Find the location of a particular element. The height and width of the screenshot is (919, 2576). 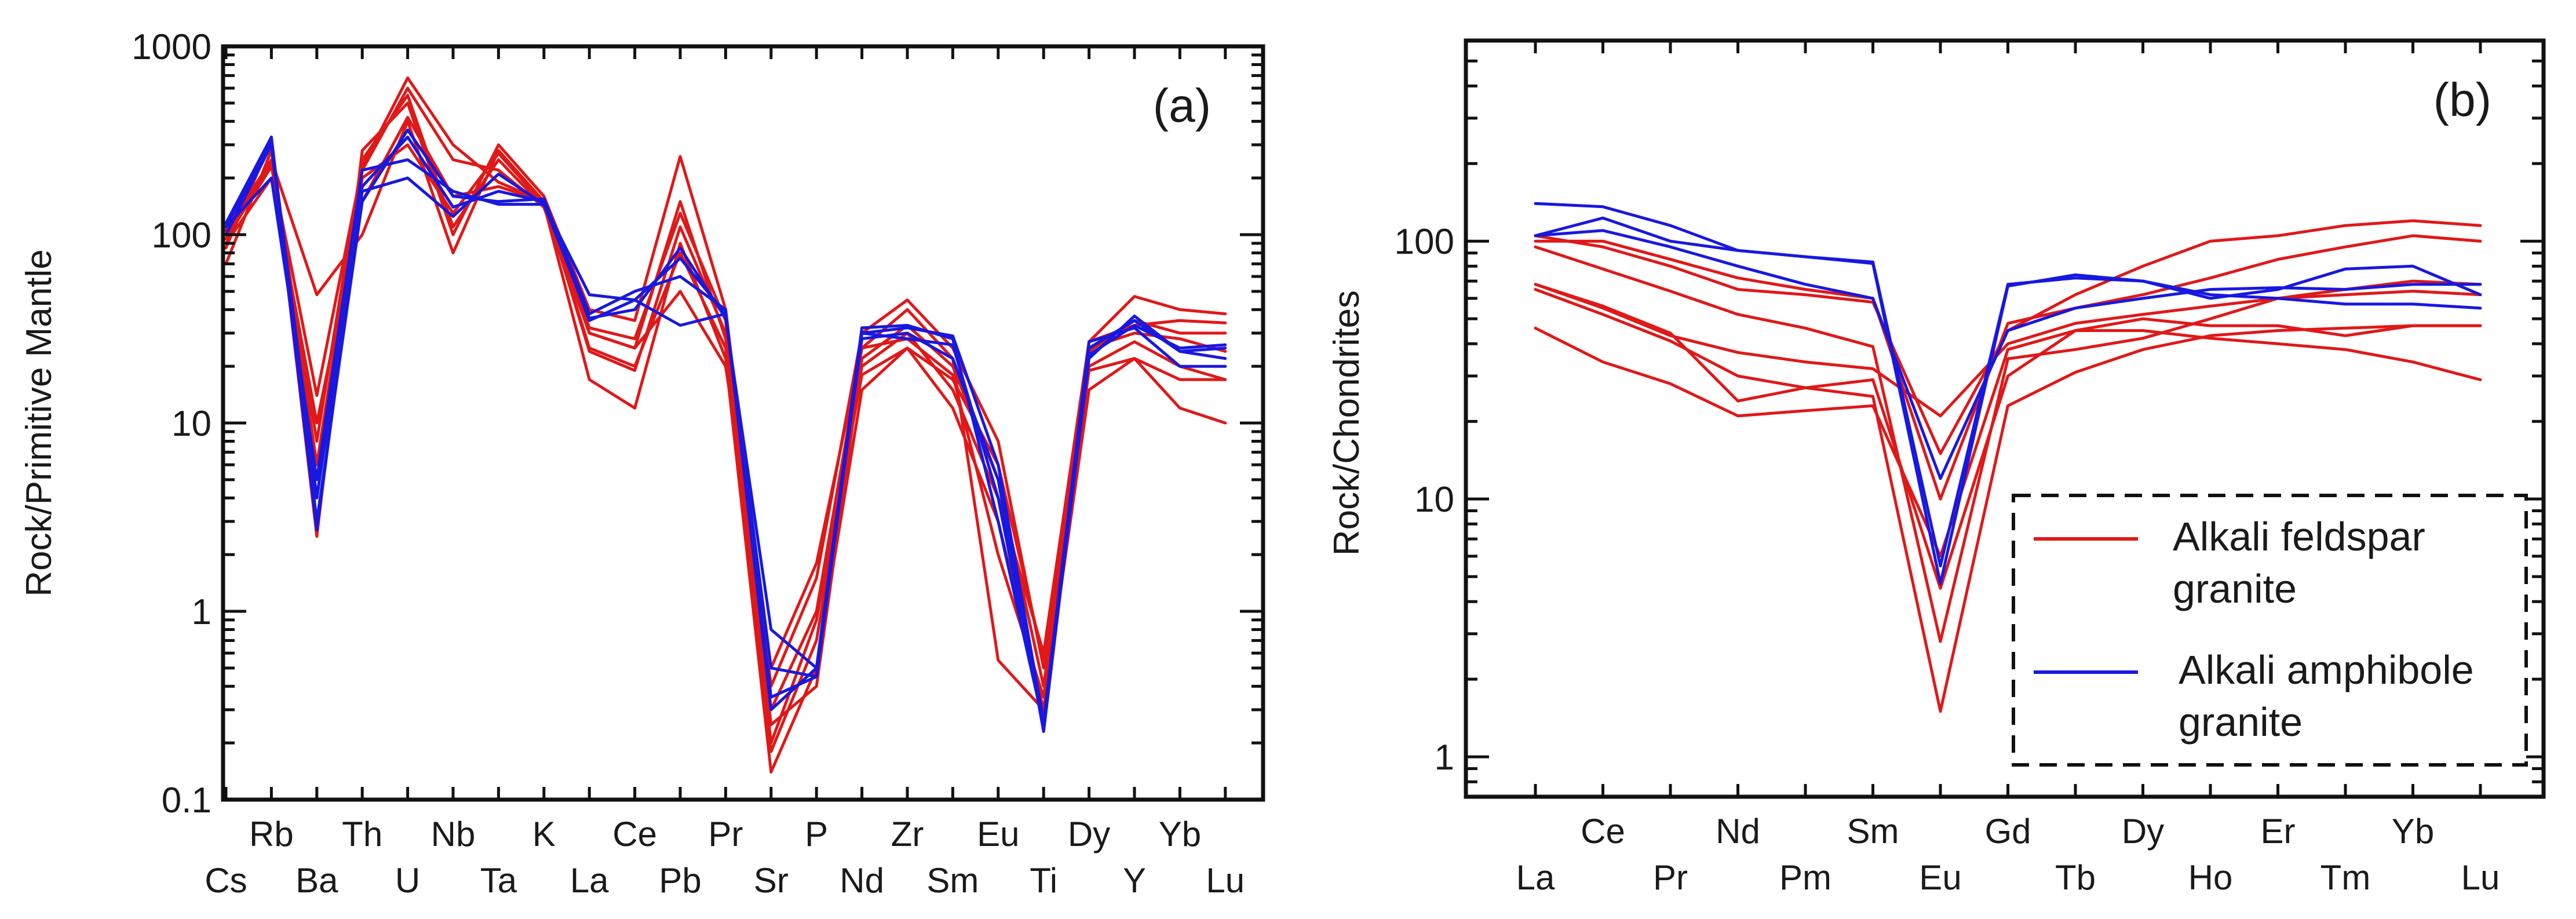

a-x-label-k: K is located at coordinates (544, 834).